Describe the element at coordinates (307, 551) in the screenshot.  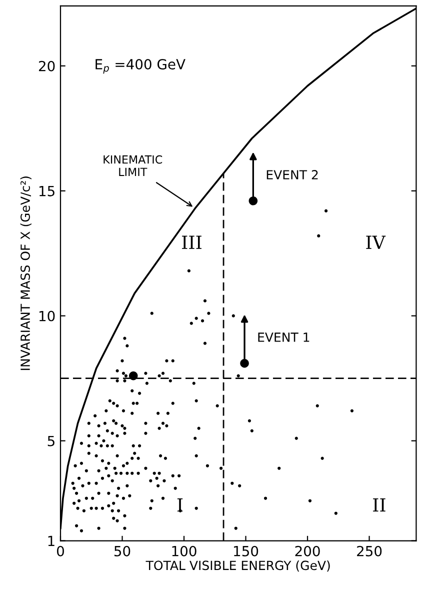
I see `x-tick-label: 200` at that location.